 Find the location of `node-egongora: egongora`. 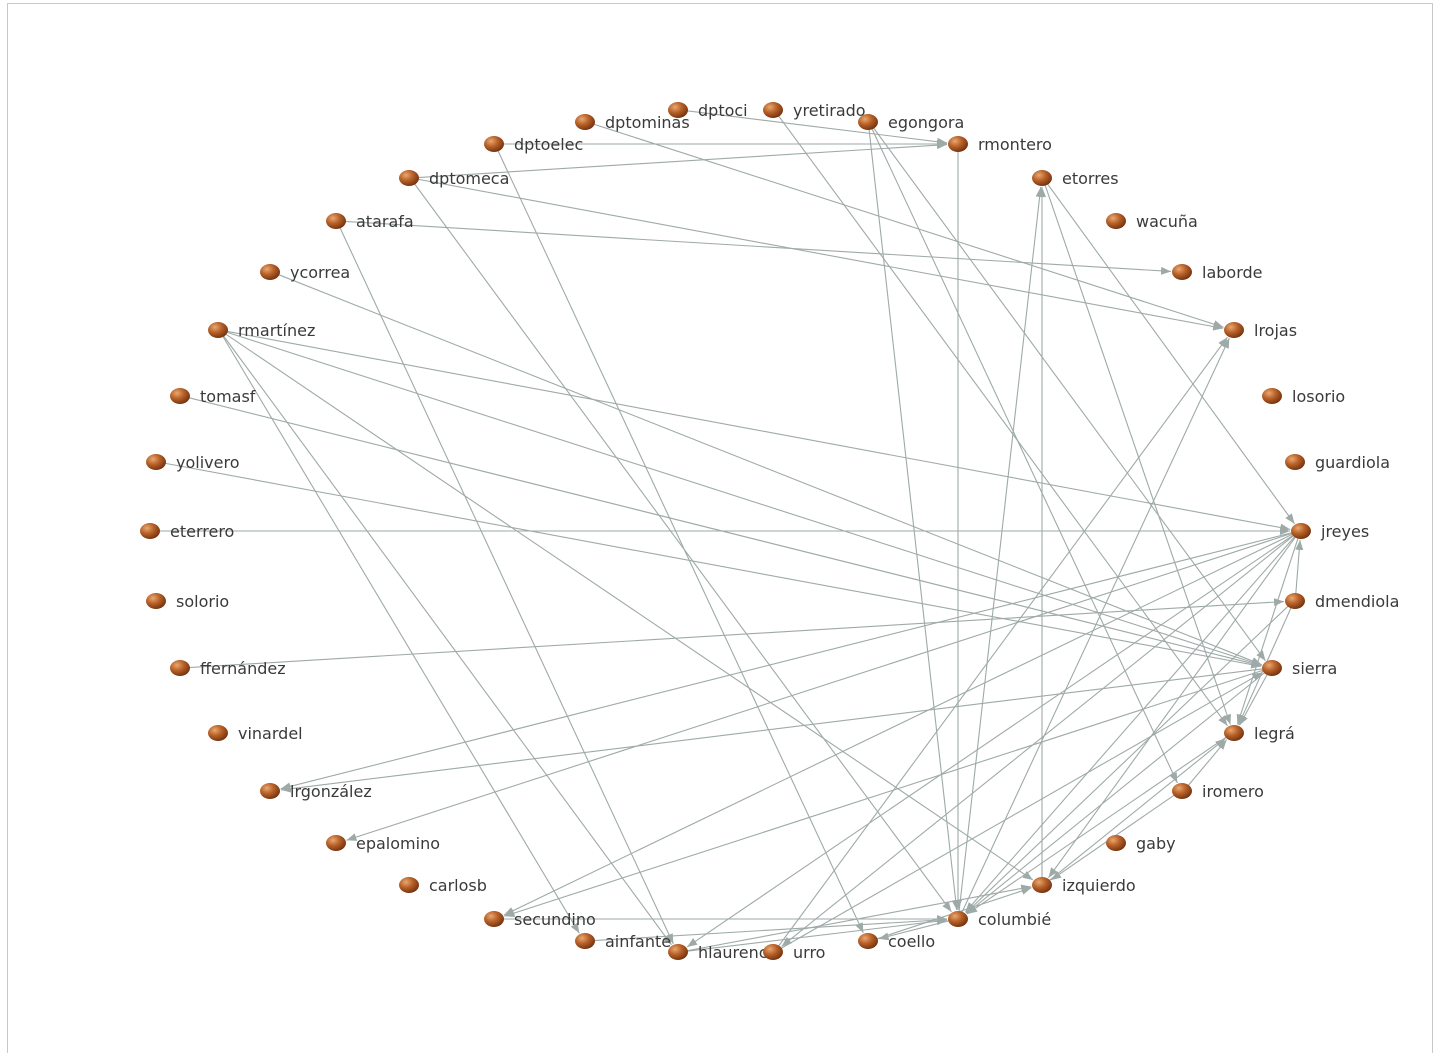

node-egongora: egongora is located at coordinates (911, 122).